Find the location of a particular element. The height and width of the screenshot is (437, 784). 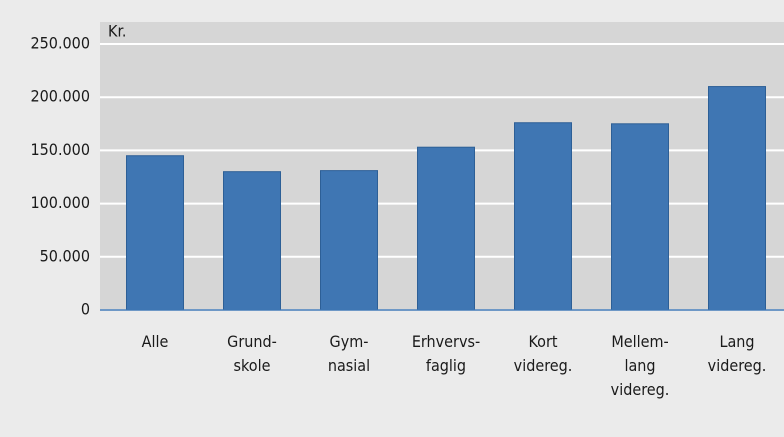

y-tick-label: 0 is located at coordinates (85, 309).